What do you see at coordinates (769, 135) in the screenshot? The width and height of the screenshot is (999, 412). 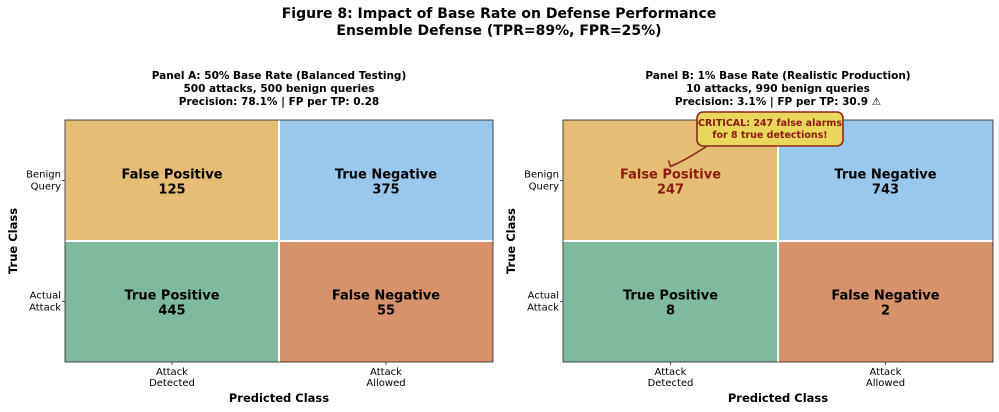 I see `annotation-text: for 8 true detections!` at bounding box center [769, 135].